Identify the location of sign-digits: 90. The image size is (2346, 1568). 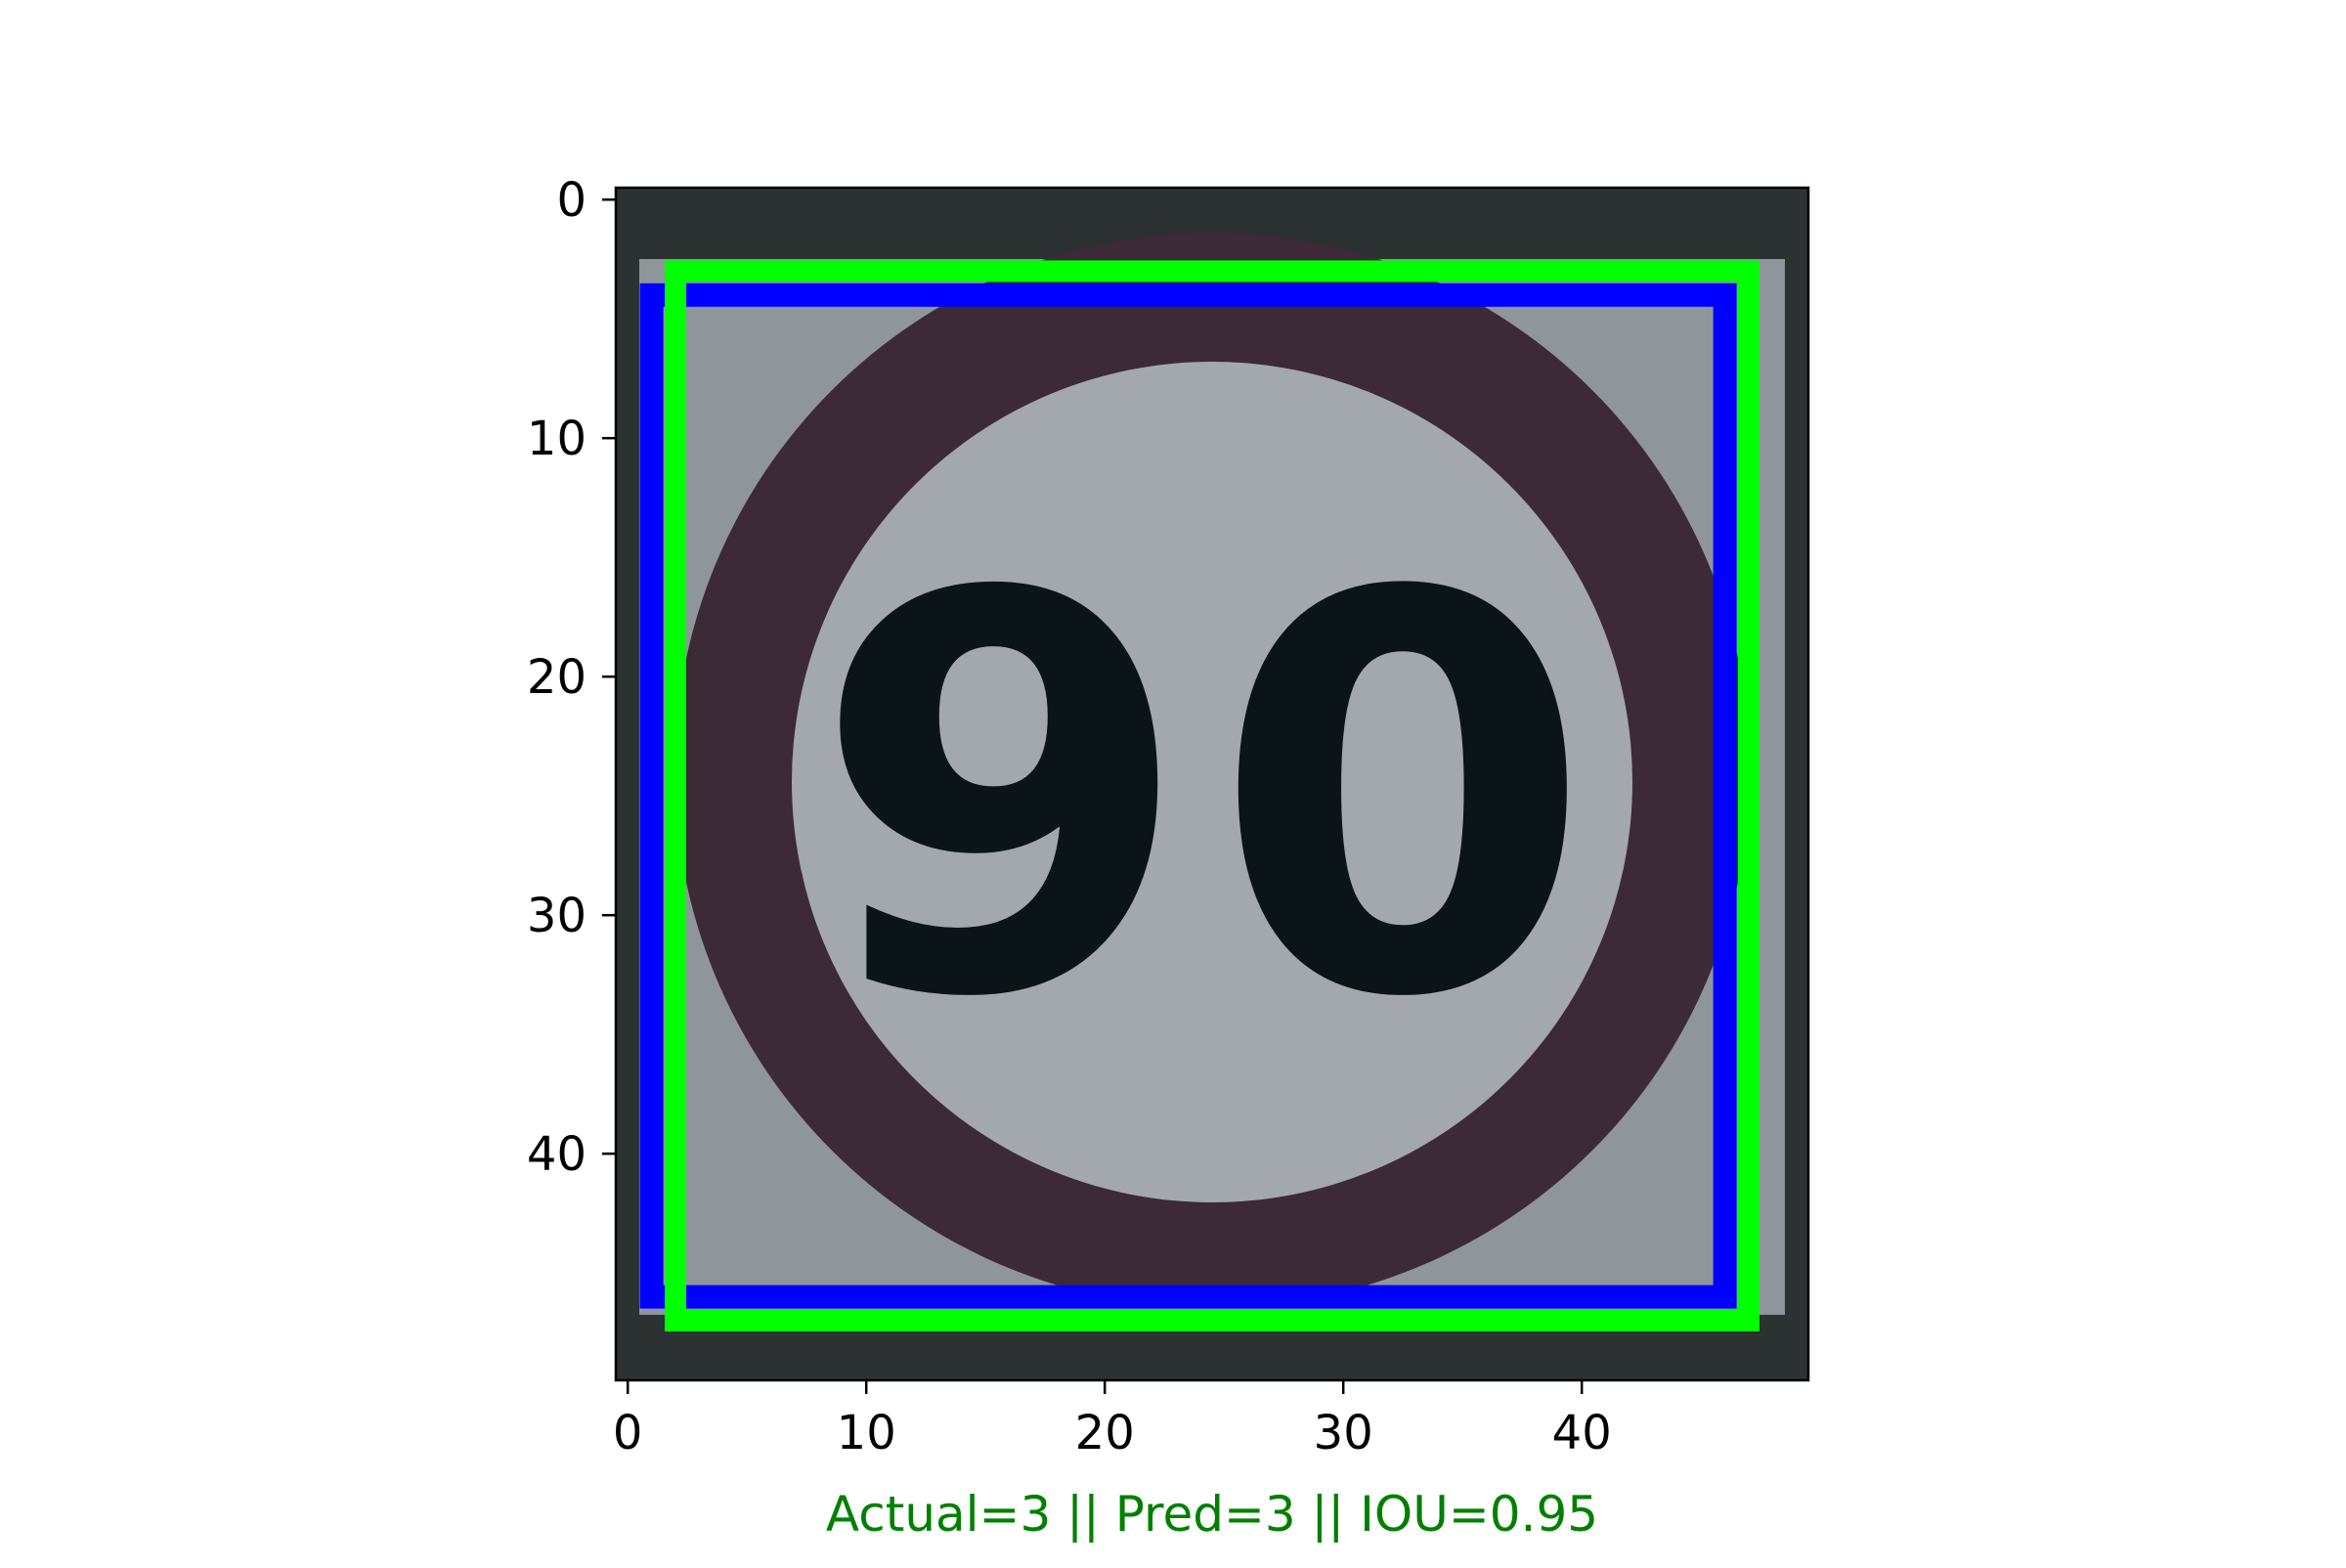
(1211, 799).